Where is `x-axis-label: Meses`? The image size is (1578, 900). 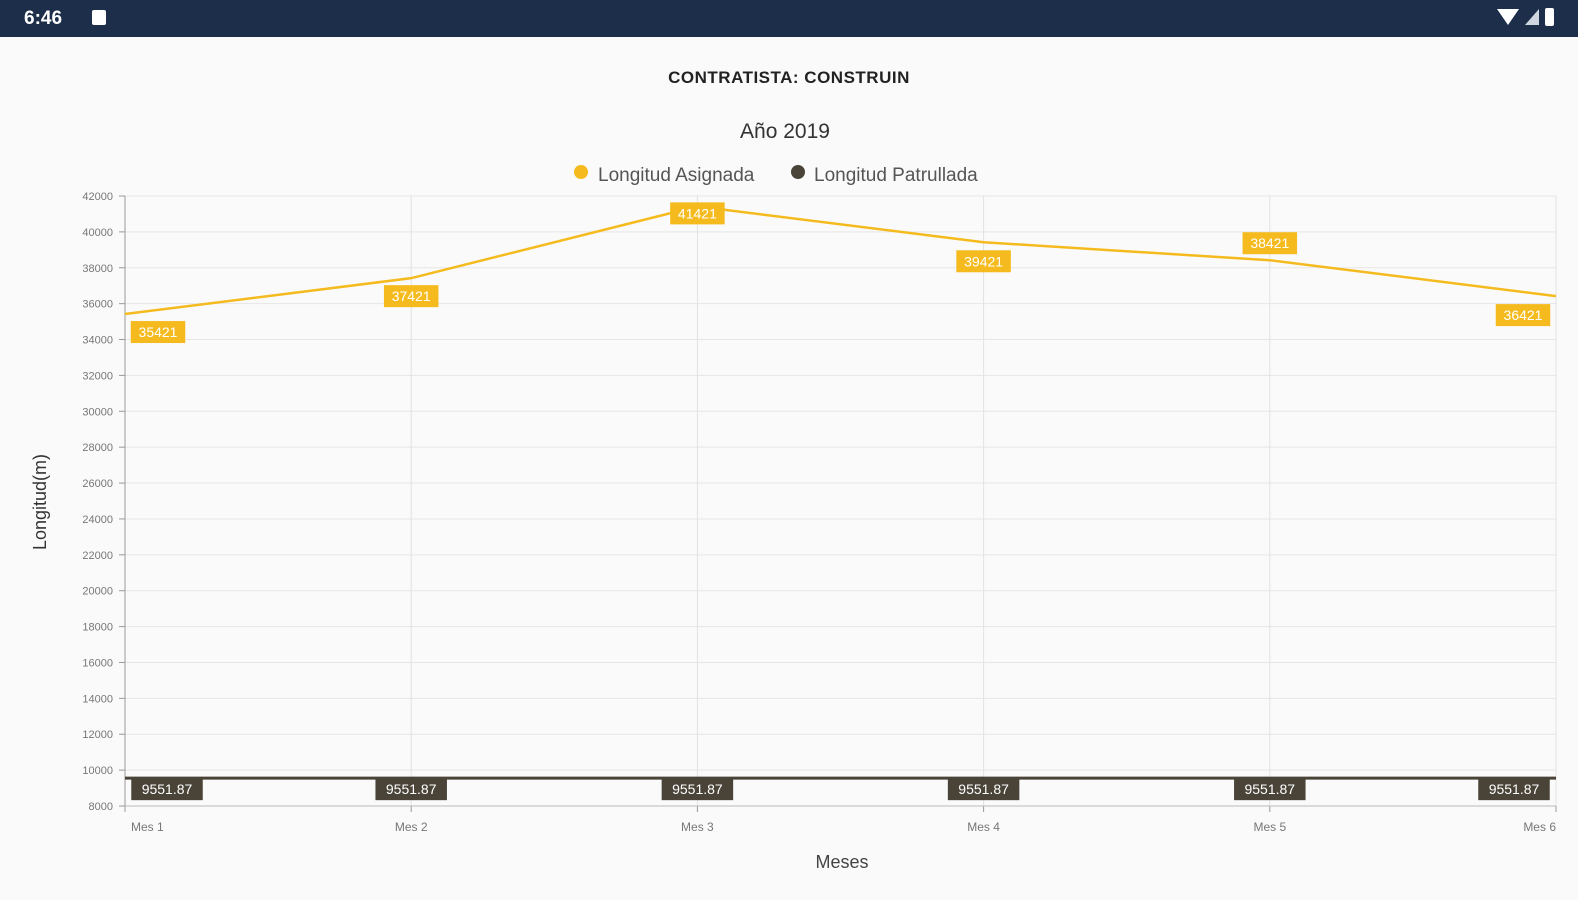 x-axis-label: Meses is located at coordinates (841, 862).